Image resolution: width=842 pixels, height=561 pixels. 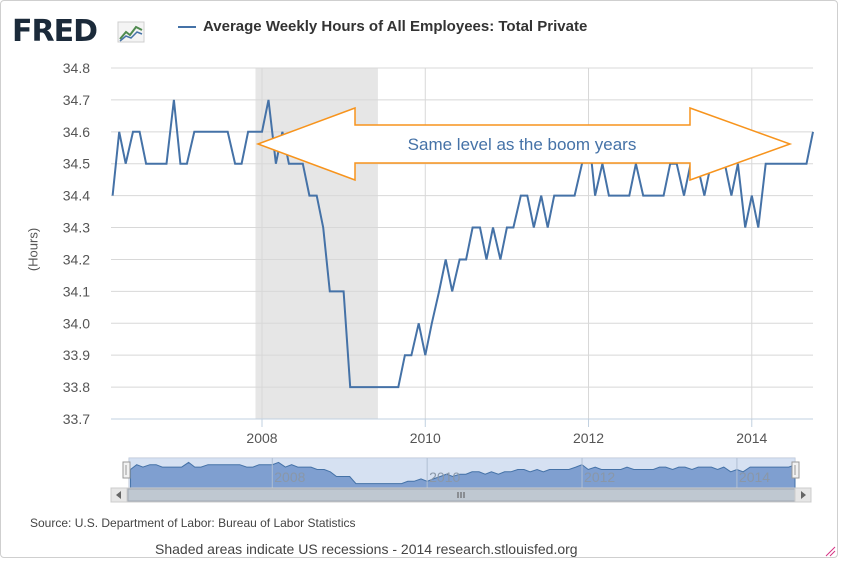 I want to click on fred-logo: FRED, so click(x=55, y=31).